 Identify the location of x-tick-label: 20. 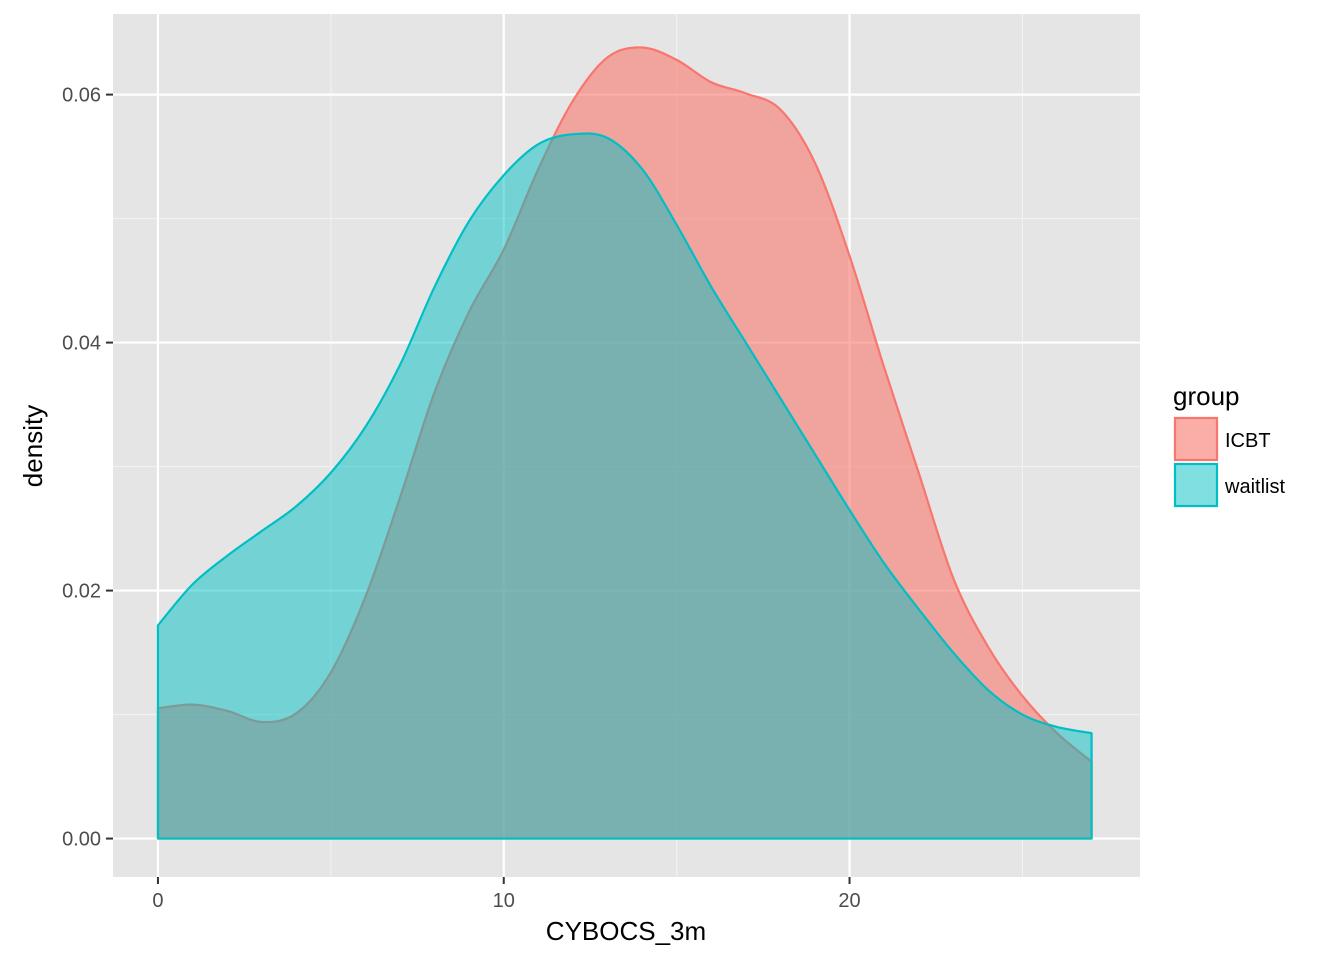
(849, 901).